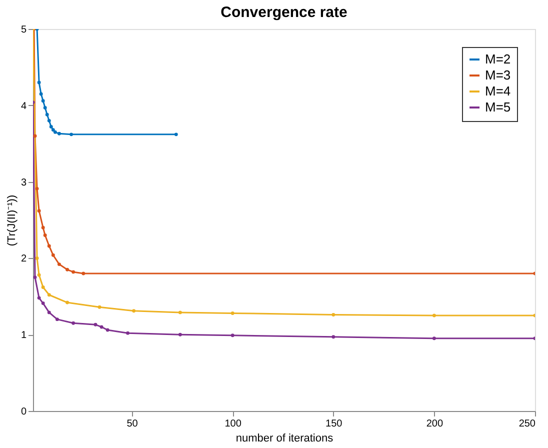 This screenshot has width=548, height=448. What do you see at coordinates (23, 412) in the screenshot?
I see `y-tick-label: 0` at bounding box center [23, 412].